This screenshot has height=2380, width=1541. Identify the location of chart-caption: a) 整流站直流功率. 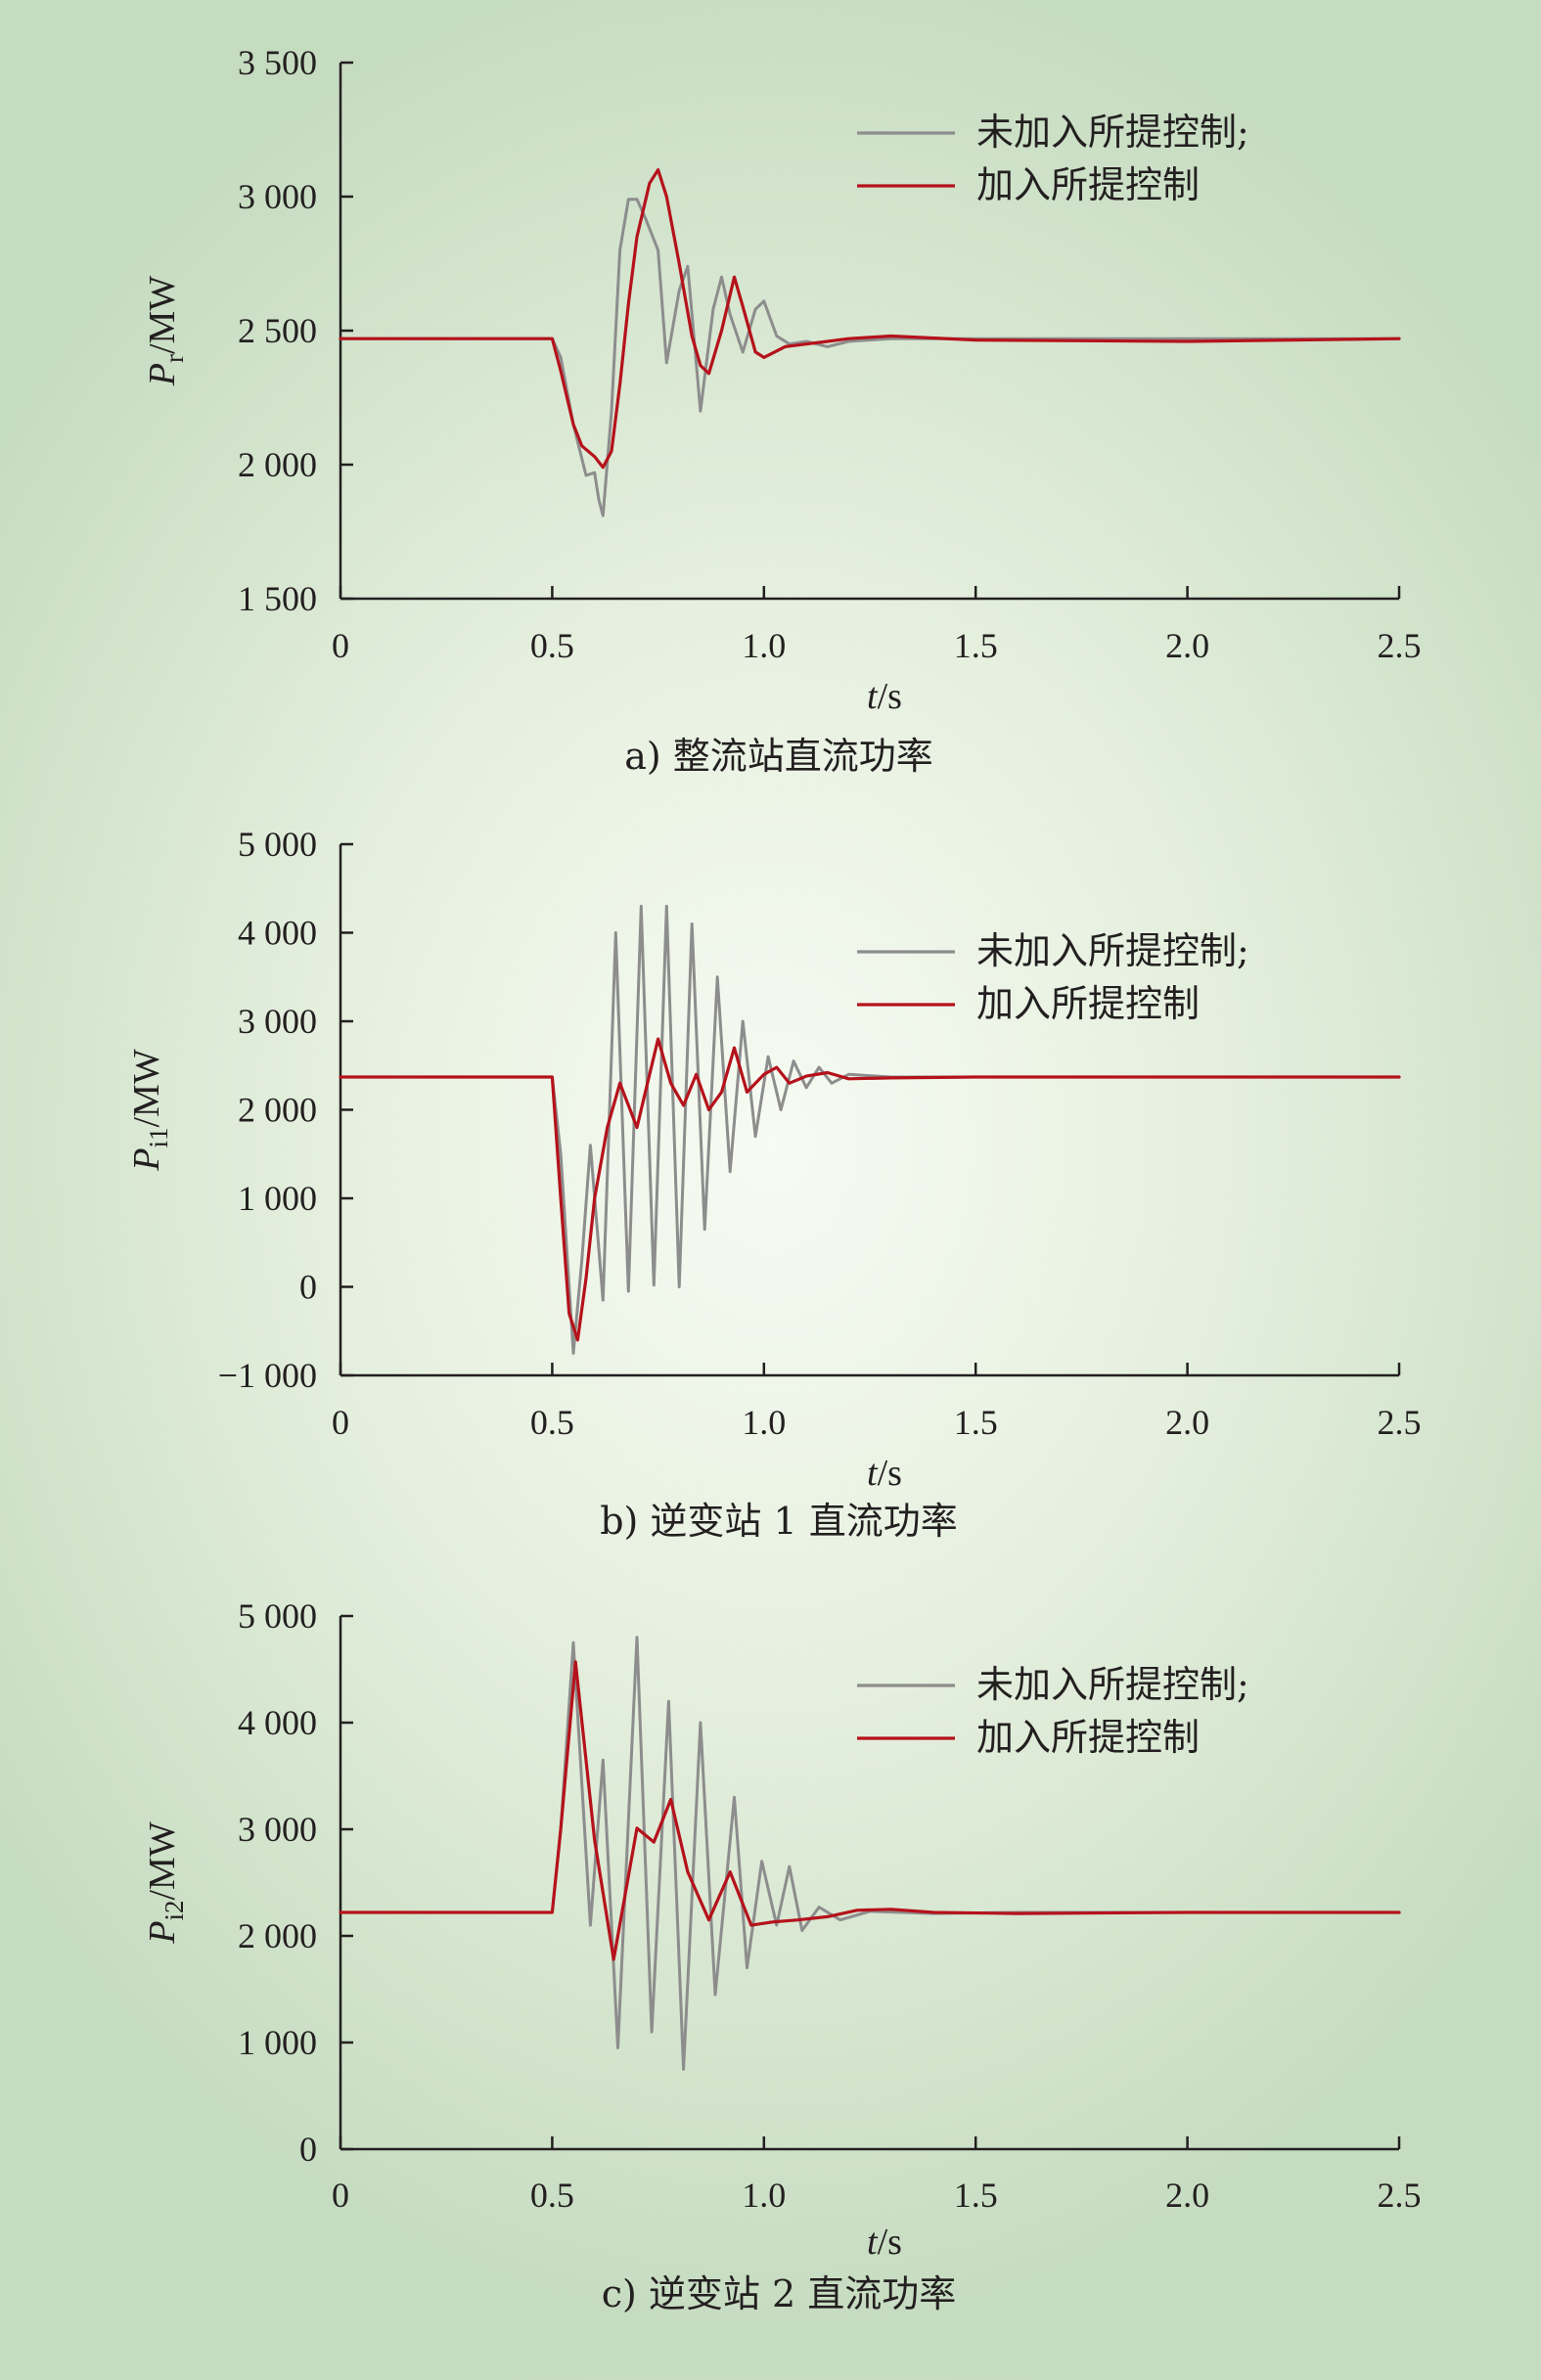
(779, 756).